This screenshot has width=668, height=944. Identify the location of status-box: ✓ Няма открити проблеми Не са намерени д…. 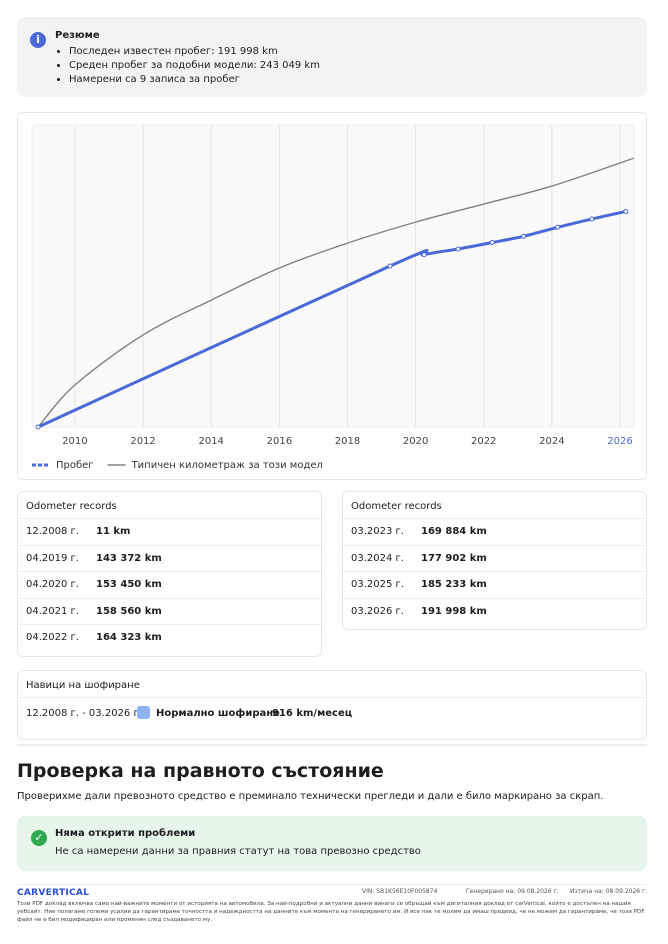
(332, 843).